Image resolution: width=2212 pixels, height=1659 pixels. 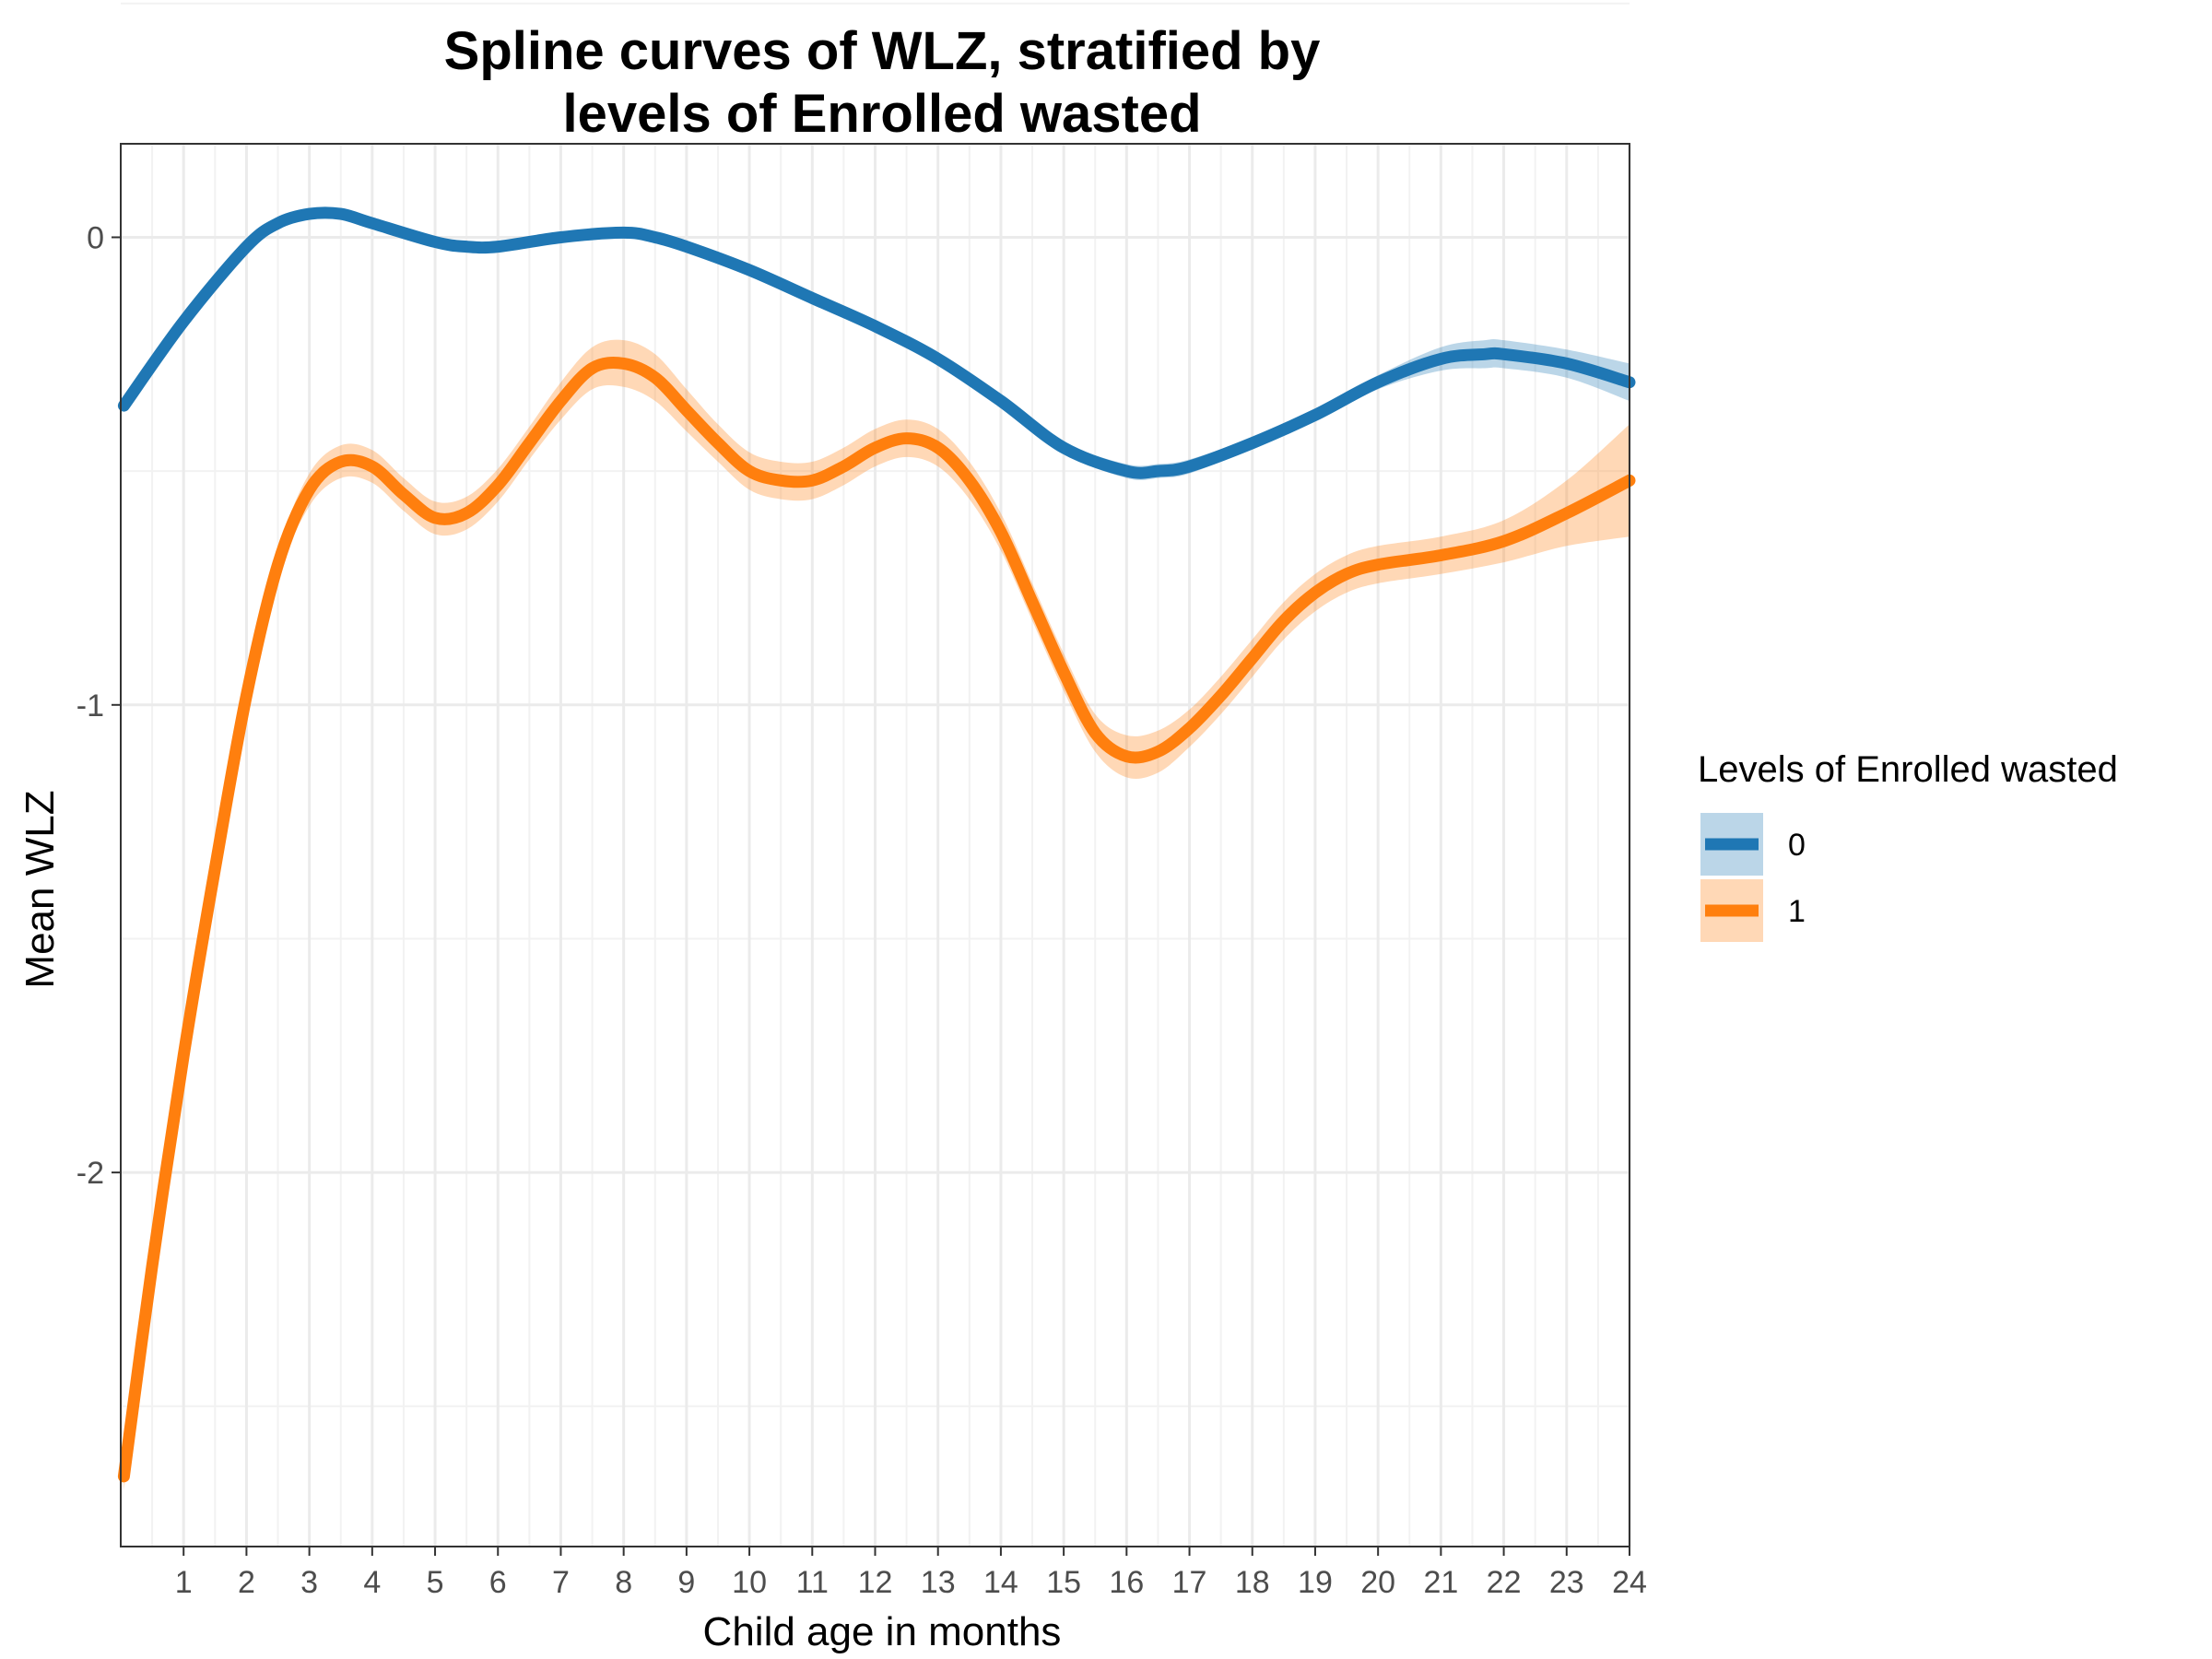 What do you see at coordinates (686, 1582) in the screenshot?
I see `x-tick-label: 9` at bounding box center [686, 1582].